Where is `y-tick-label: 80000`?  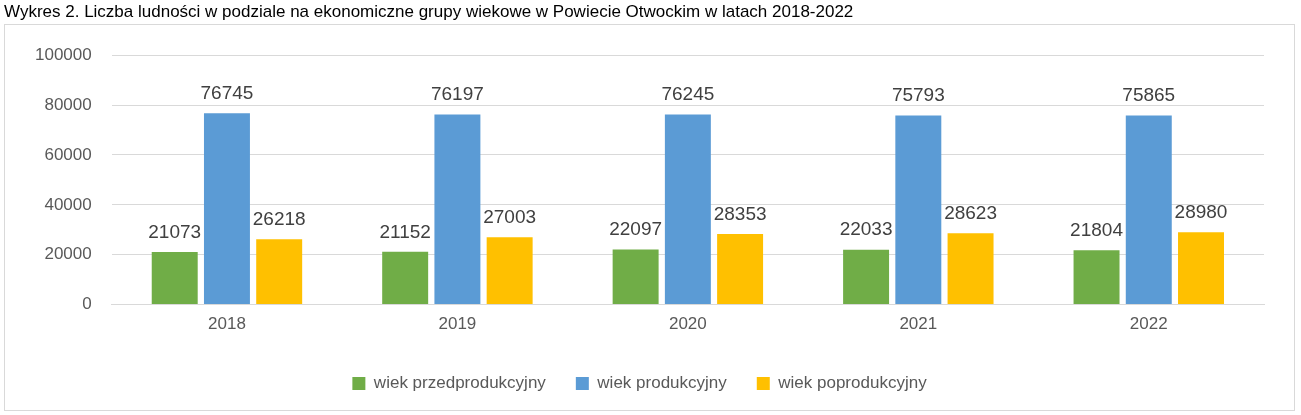 y-tick-label: 80000 is located at coordinates (68, 104).